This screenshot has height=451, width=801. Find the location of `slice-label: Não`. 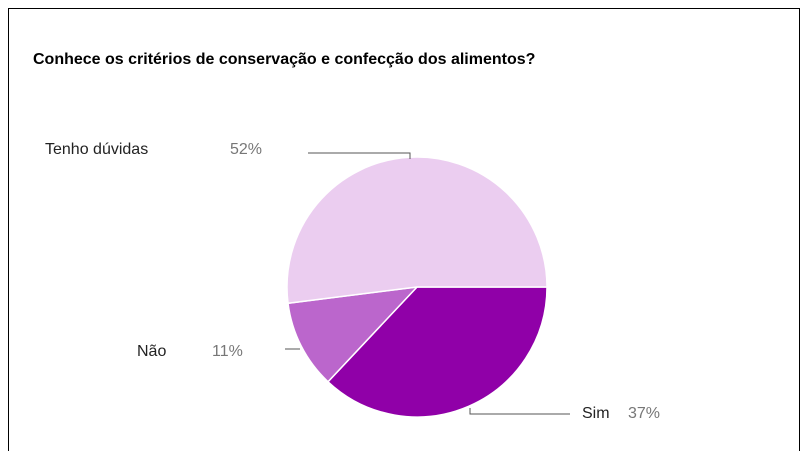

slice-label: Não is located at coordinates (151, 351).